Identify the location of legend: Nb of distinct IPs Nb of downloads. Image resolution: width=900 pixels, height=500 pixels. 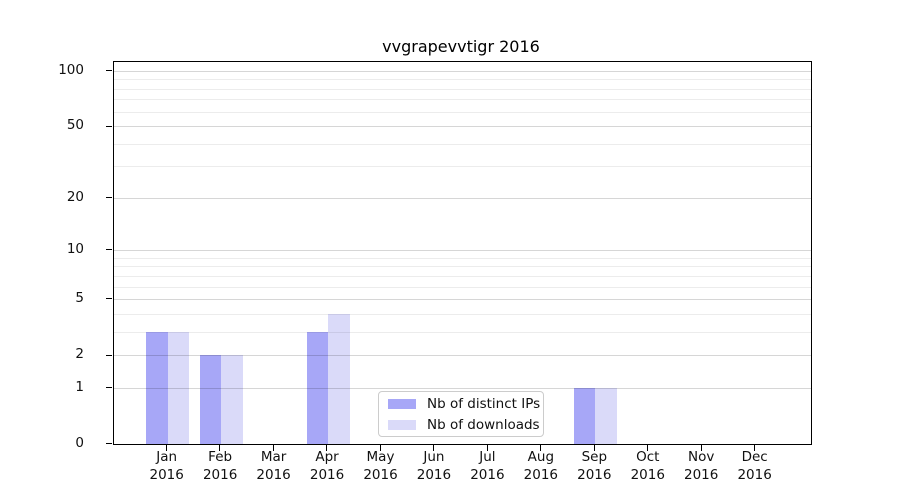
(461, 414).